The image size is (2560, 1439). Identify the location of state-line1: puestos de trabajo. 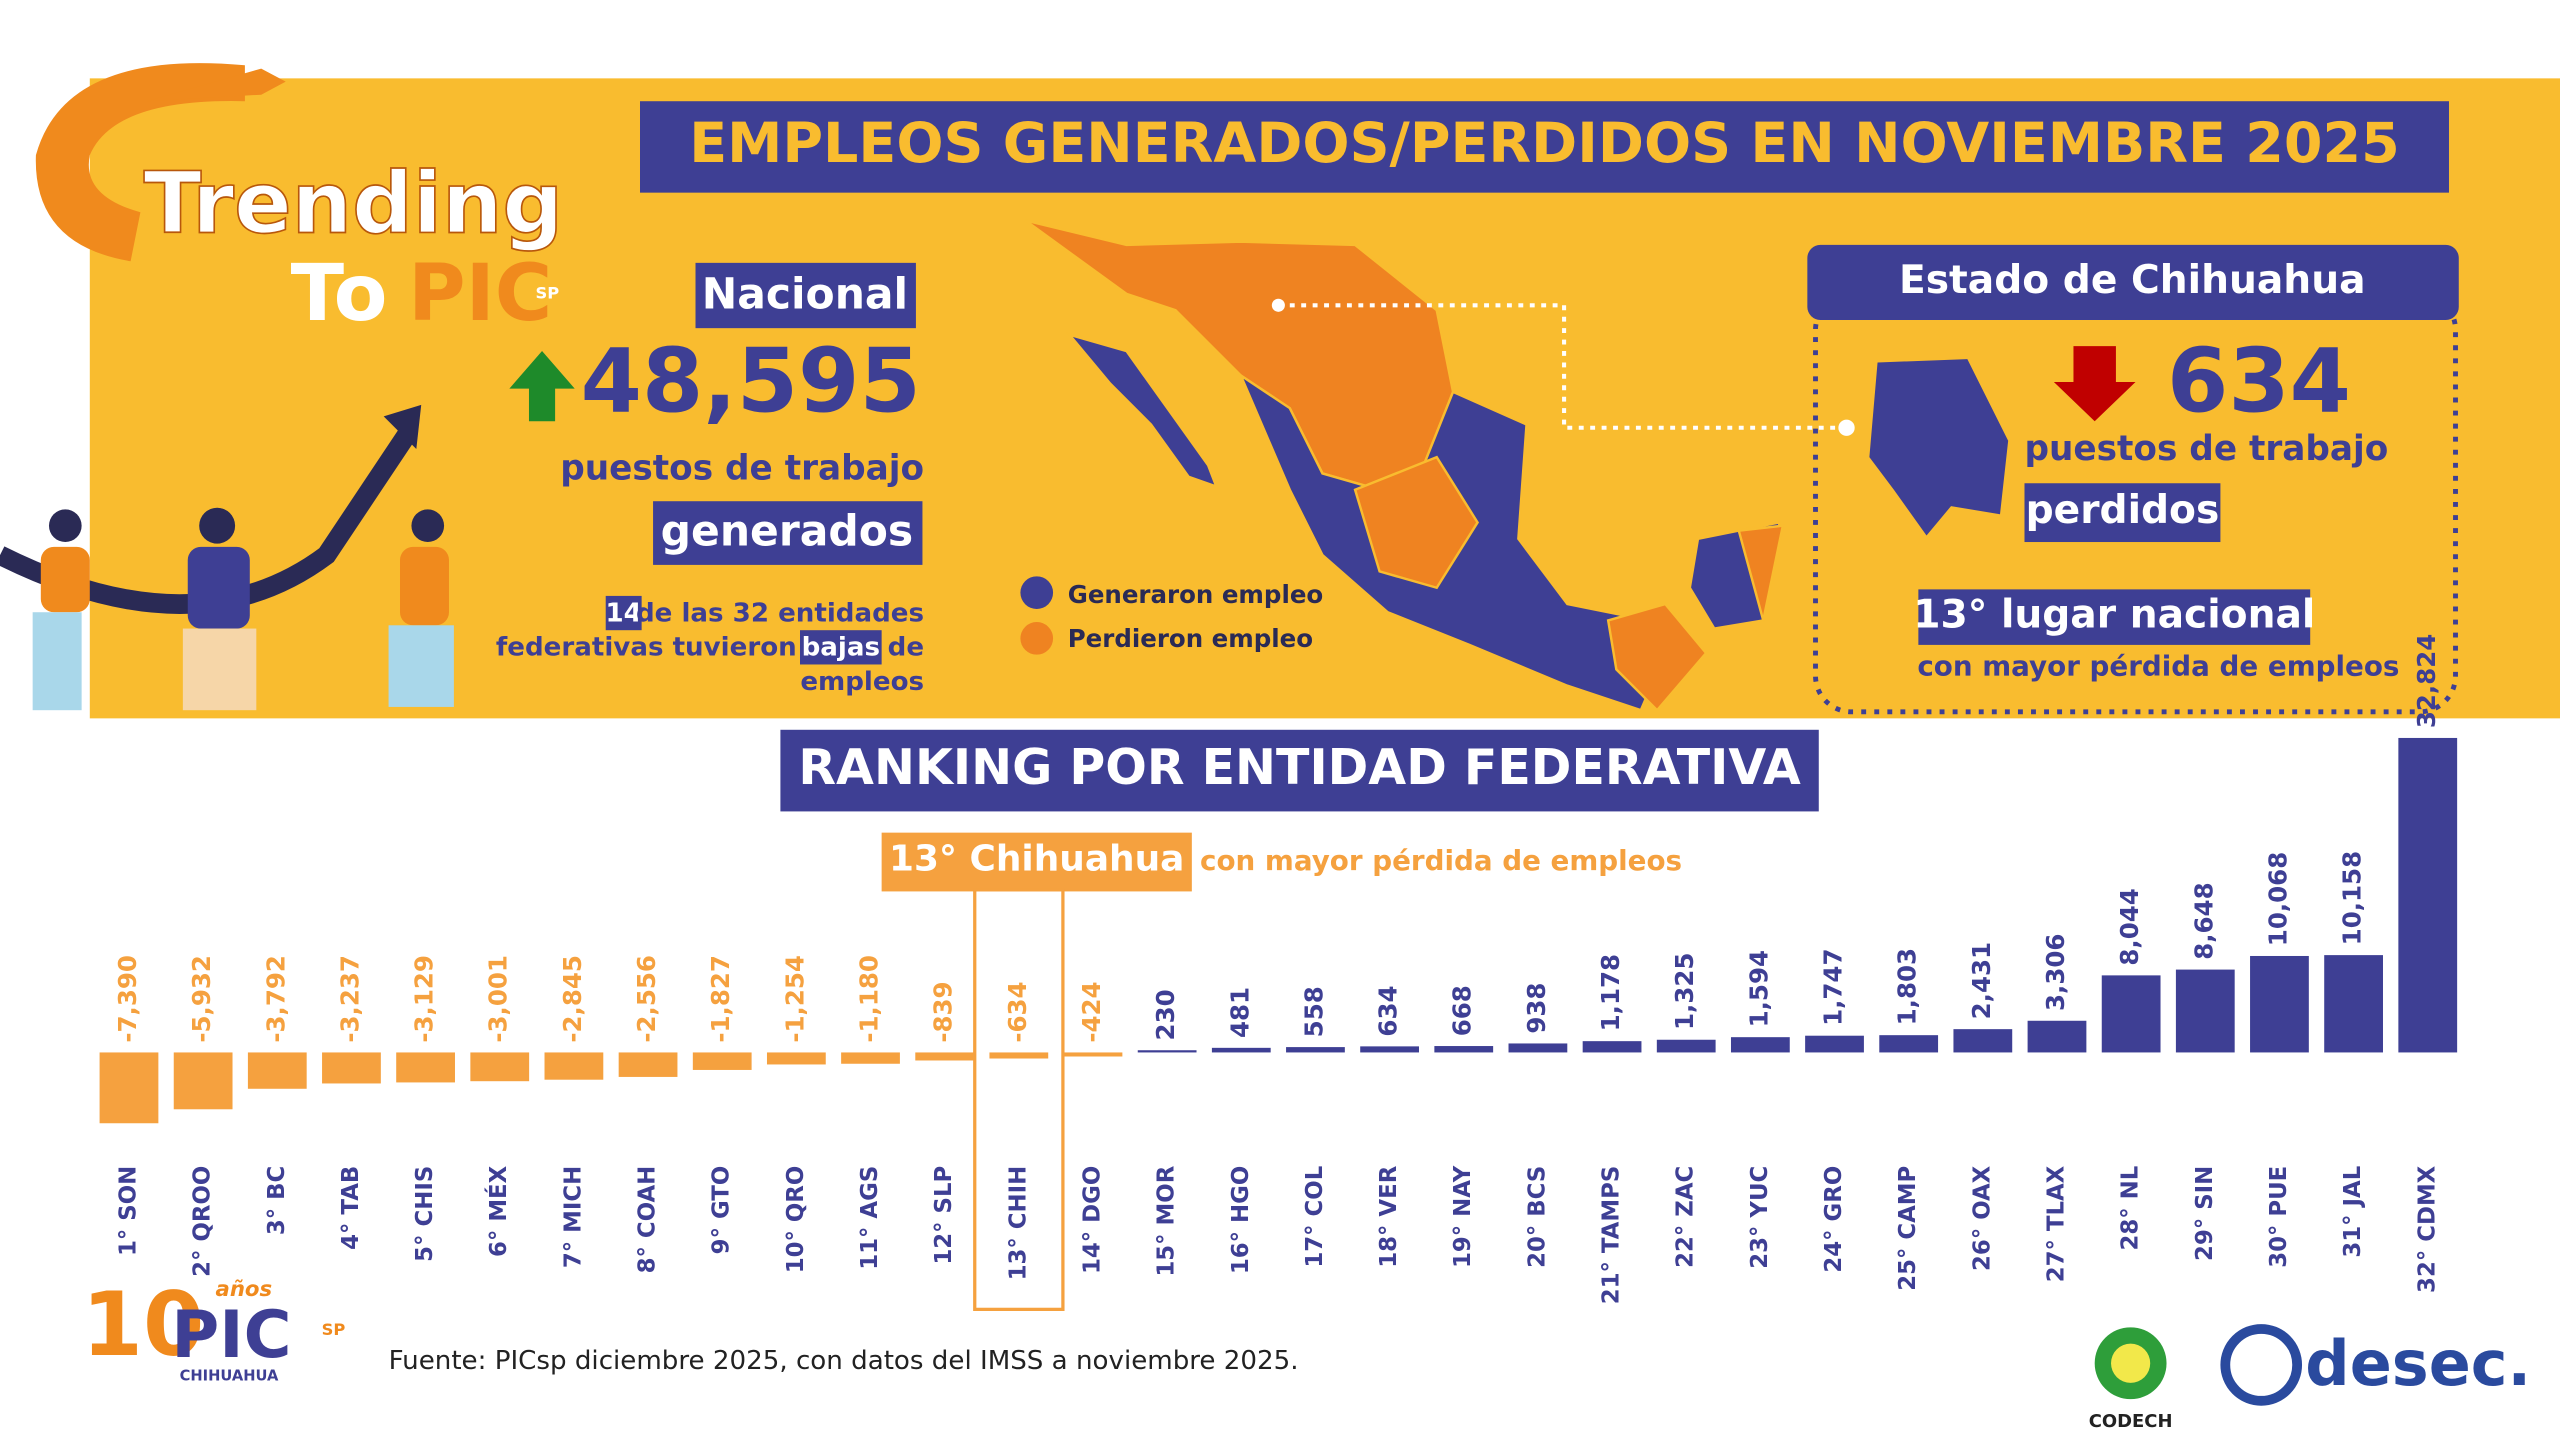
(2206, 449).